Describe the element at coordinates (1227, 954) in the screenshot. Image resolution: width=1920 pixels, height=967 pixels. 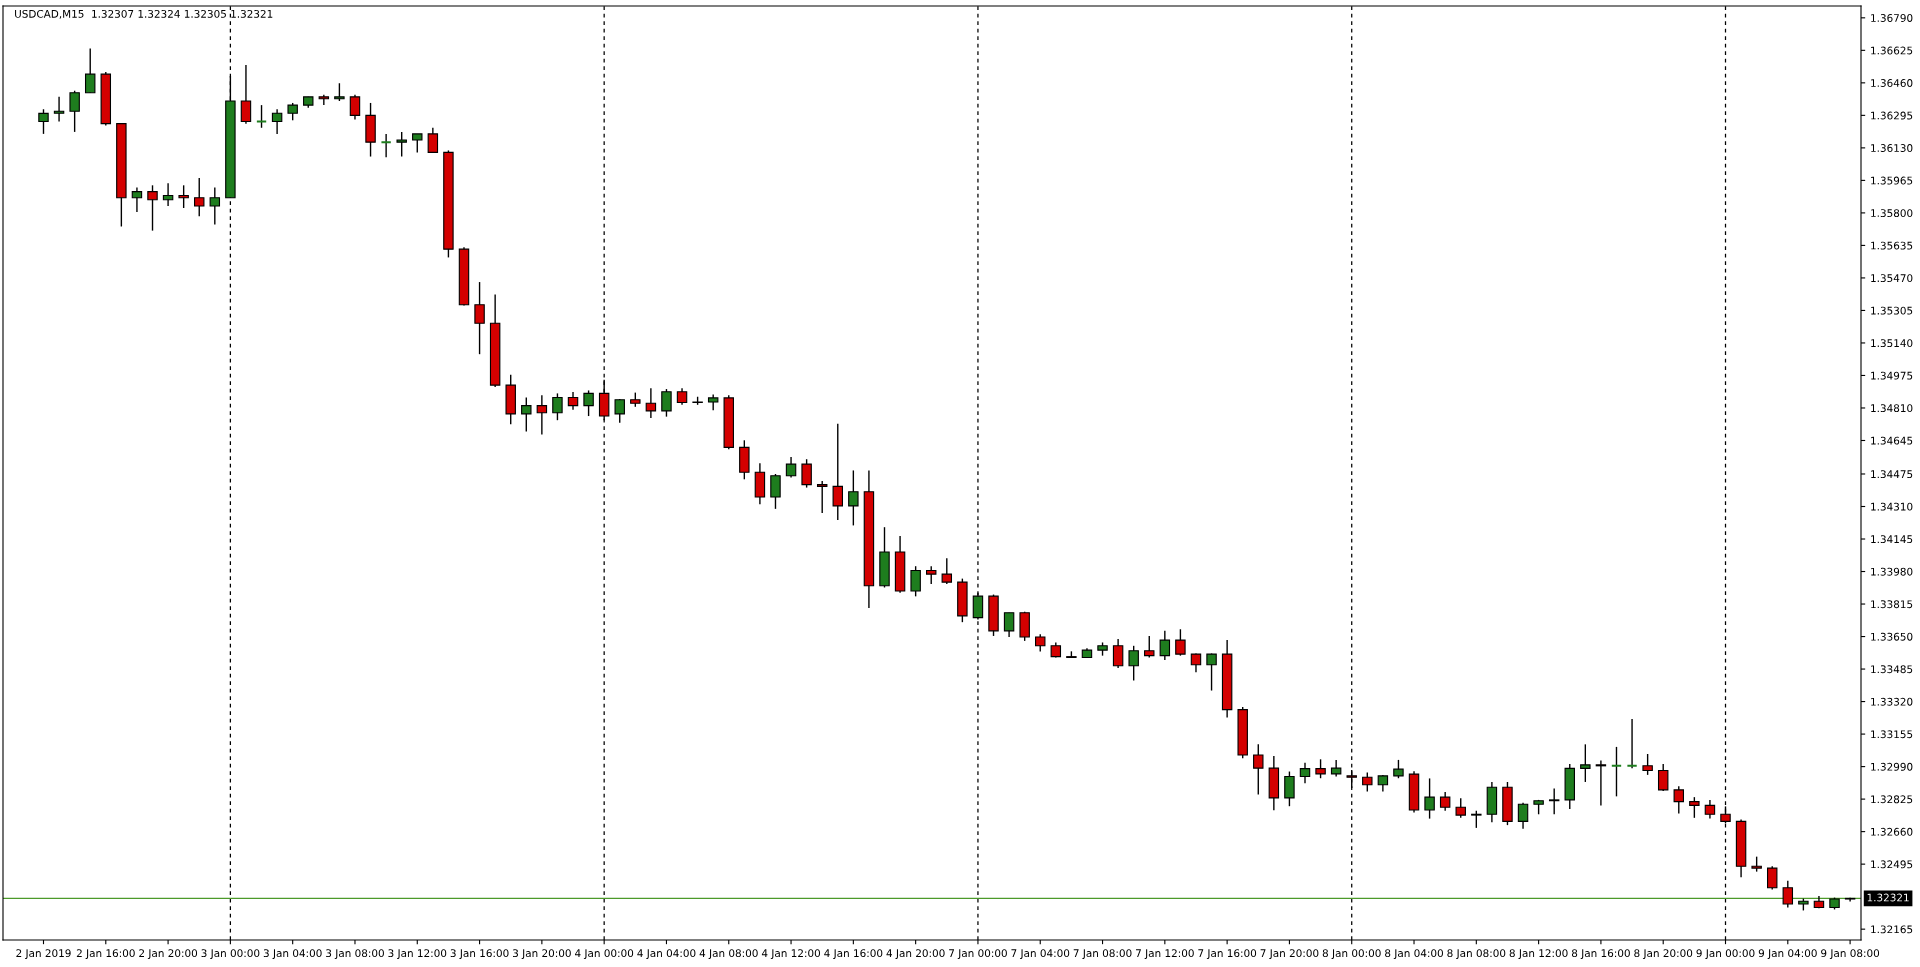
I see `x-tick-label: 7 Jan 16:00` at that location.